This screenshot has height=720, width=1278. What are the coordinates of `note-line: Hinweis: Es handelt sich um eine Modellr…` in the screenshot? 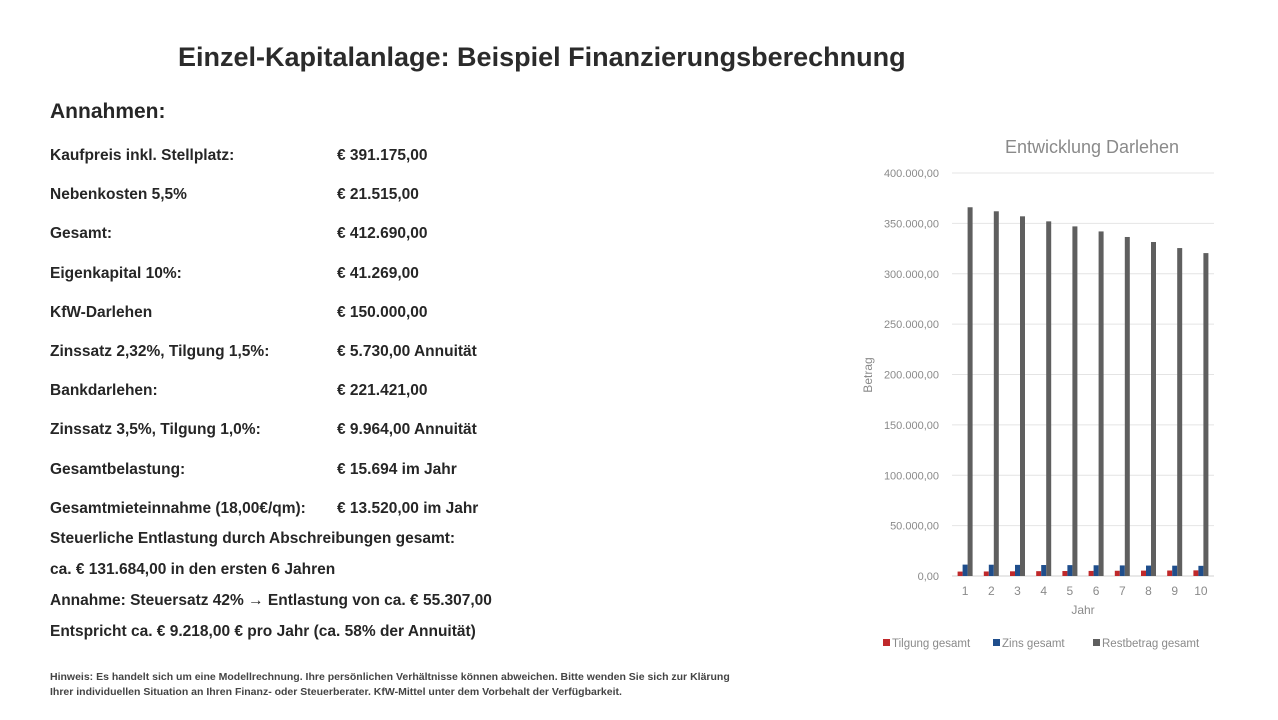 It's located at (390, 677).